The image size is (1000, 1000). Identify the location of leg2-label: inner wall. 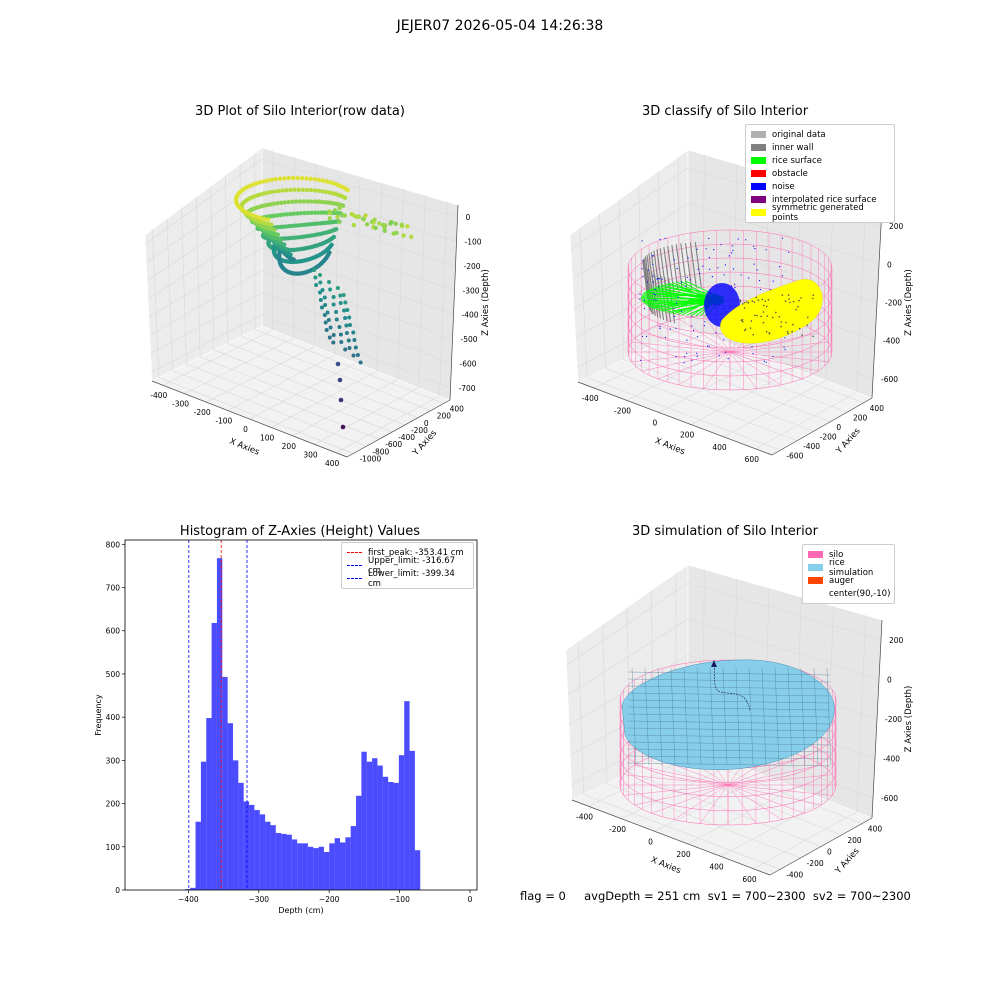
(793, 147).